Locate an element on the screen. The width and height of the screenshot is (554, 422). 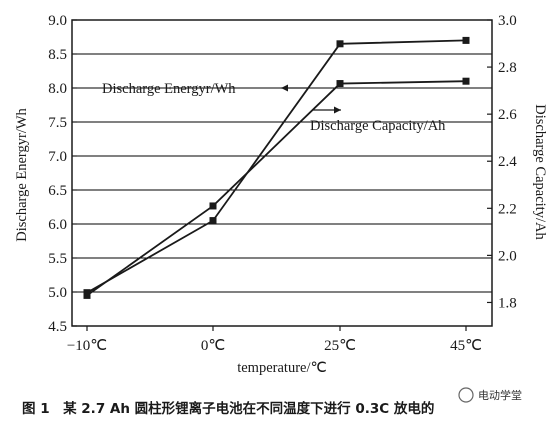
x-axis-ticks: −10℃ 0℃ 25℃ 45℃ is located at coordinates (274, 340).